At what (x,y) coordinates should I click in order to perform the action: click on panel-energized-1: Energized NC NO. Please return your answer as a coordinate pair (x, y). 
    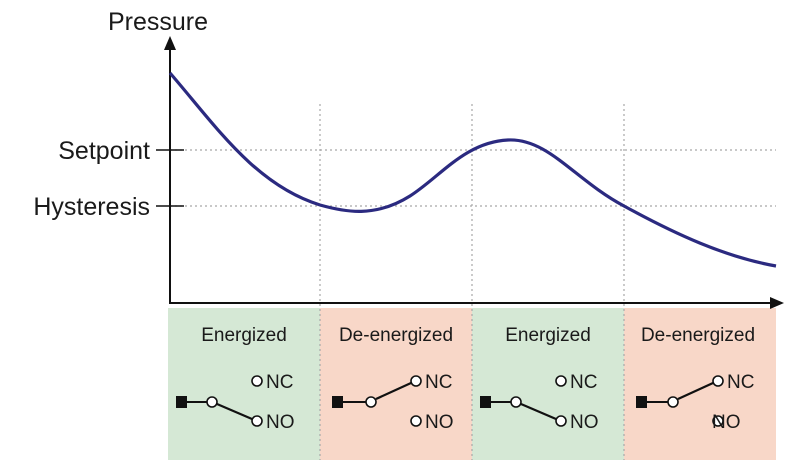
    Looking at the image, I should click on (235, 379).